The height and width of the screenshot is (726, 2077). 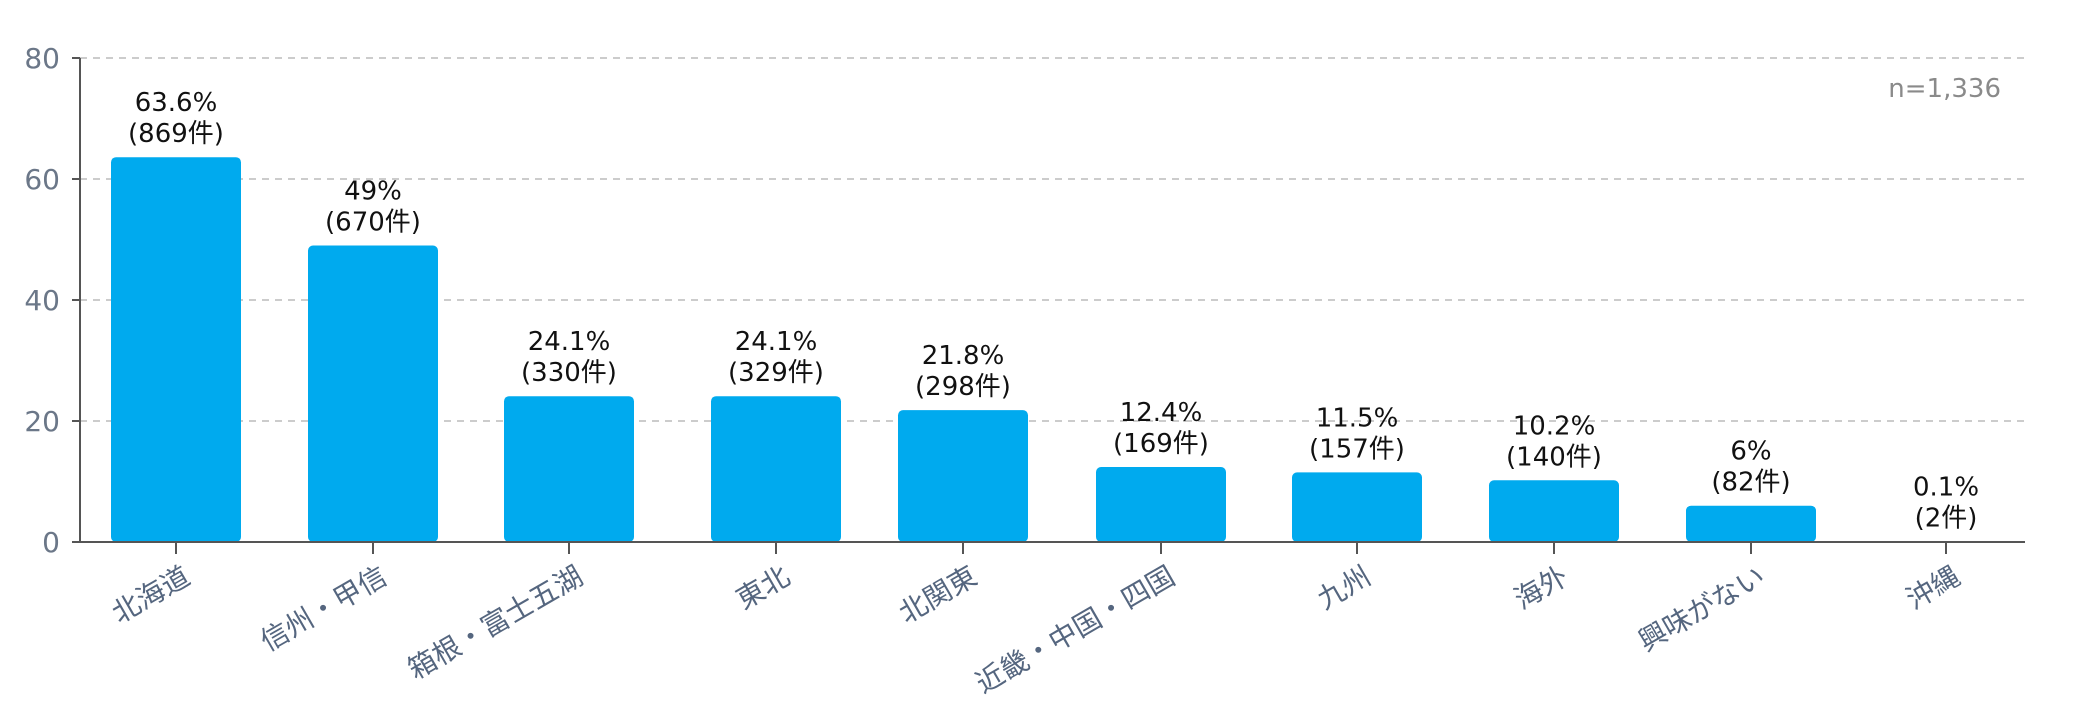 I want to click on data-label-count: (82件), so click(x=1750, y=483).